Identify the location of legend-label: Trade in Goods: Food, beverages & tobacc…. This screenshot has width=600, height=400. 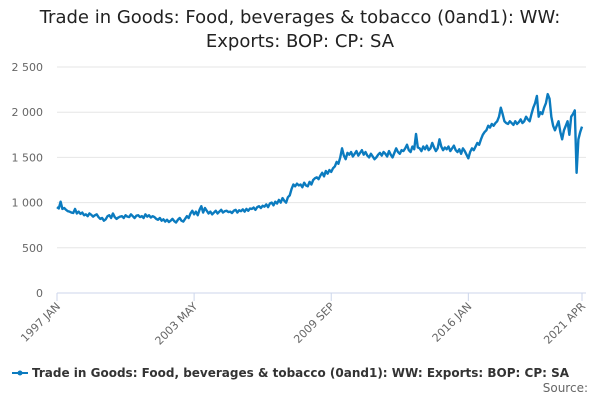
(301, 373).